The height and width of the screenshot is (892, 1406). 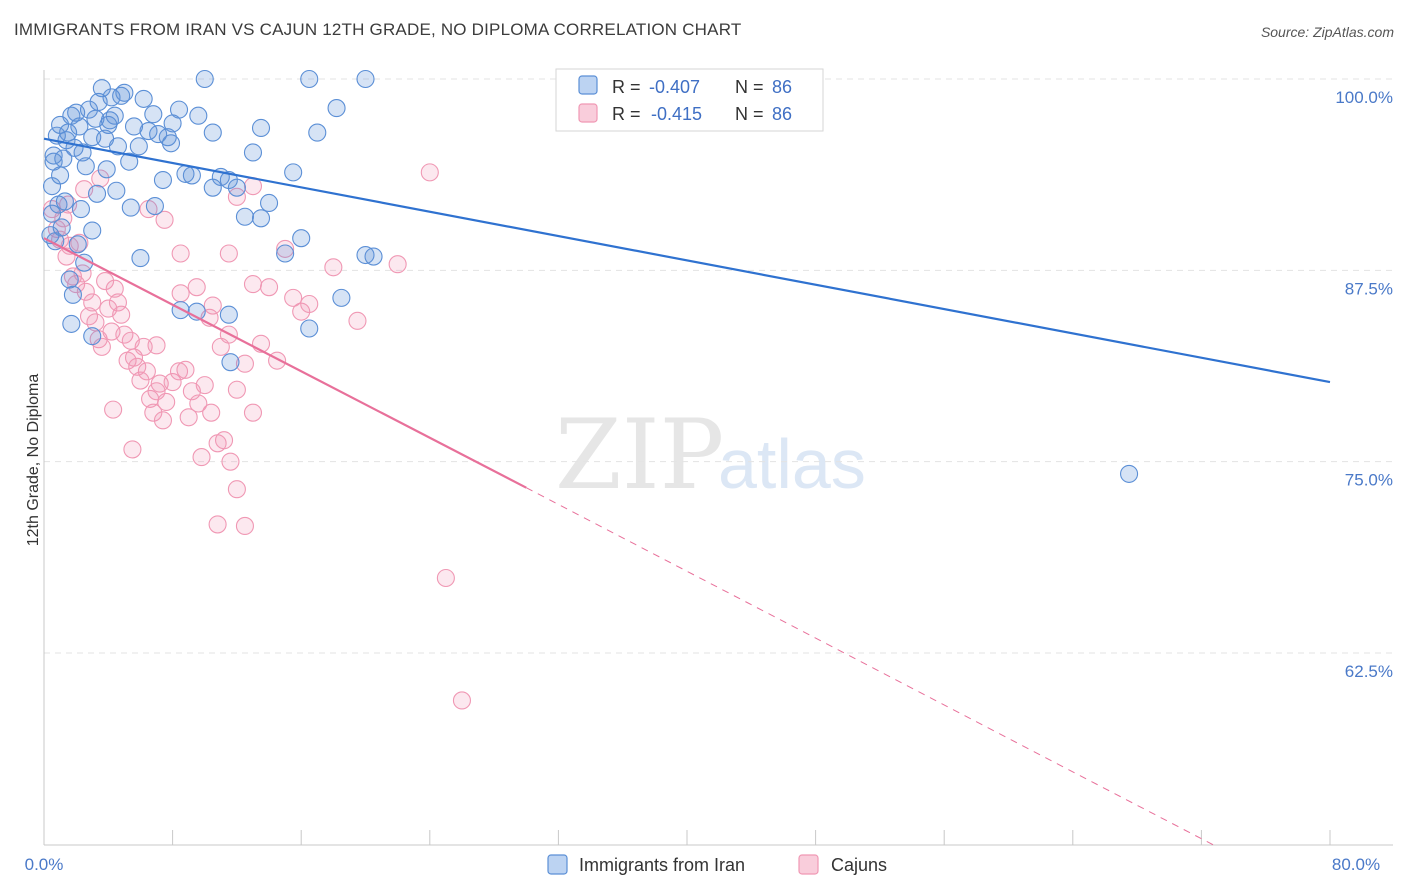 I want to click on iran-n-label: N =, so click(x=749, y=87).